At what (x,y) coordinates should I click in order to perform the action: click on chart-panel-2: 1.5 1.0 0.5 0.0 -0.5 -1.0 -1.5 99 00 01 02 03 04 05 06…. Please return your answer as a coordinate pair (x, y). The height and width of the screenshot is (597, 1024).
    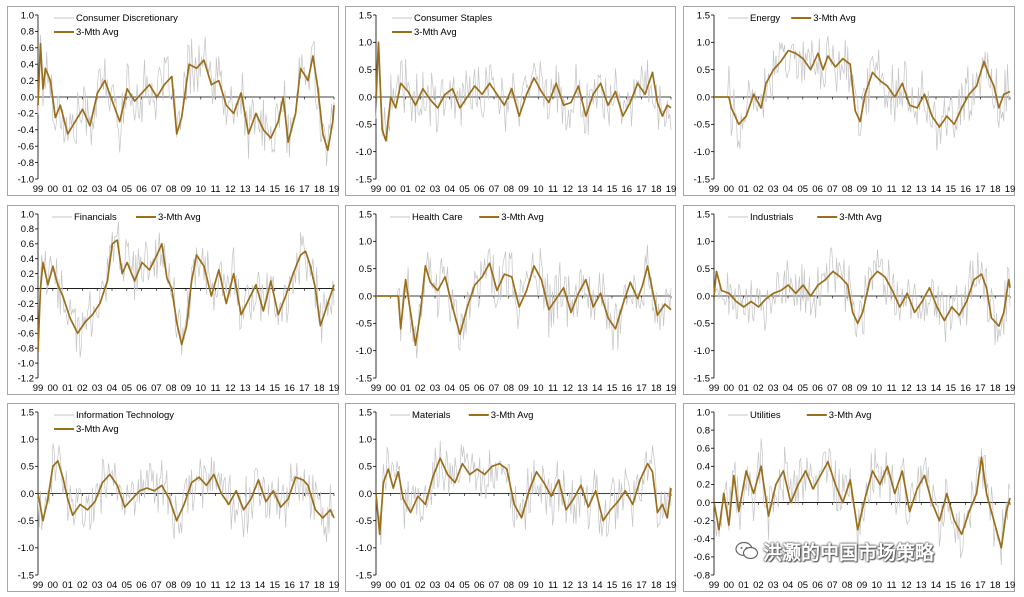
    Looking at the image, I should click on (510, 101).